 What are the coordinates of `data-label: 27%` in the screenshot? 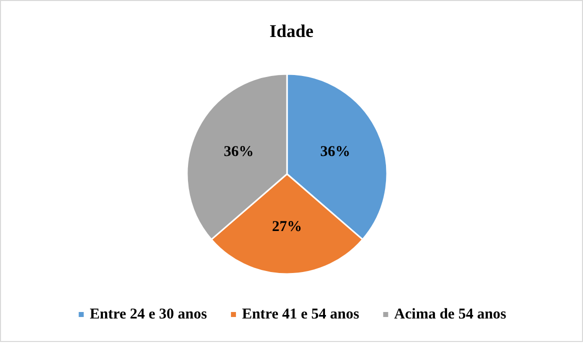 It's located at (287, 227).